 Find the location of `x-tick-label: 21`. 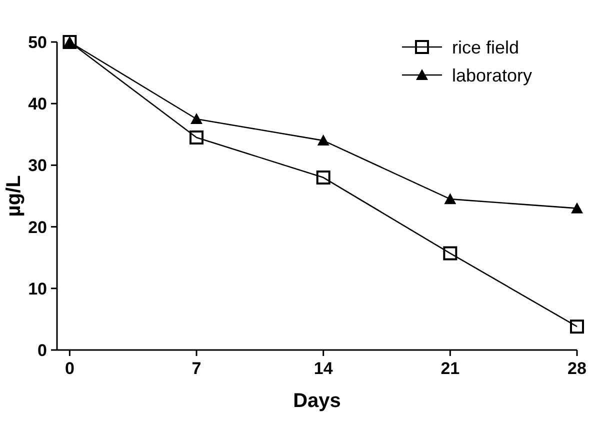

x-tick-label: 21 is located at coordinates (450, 368).